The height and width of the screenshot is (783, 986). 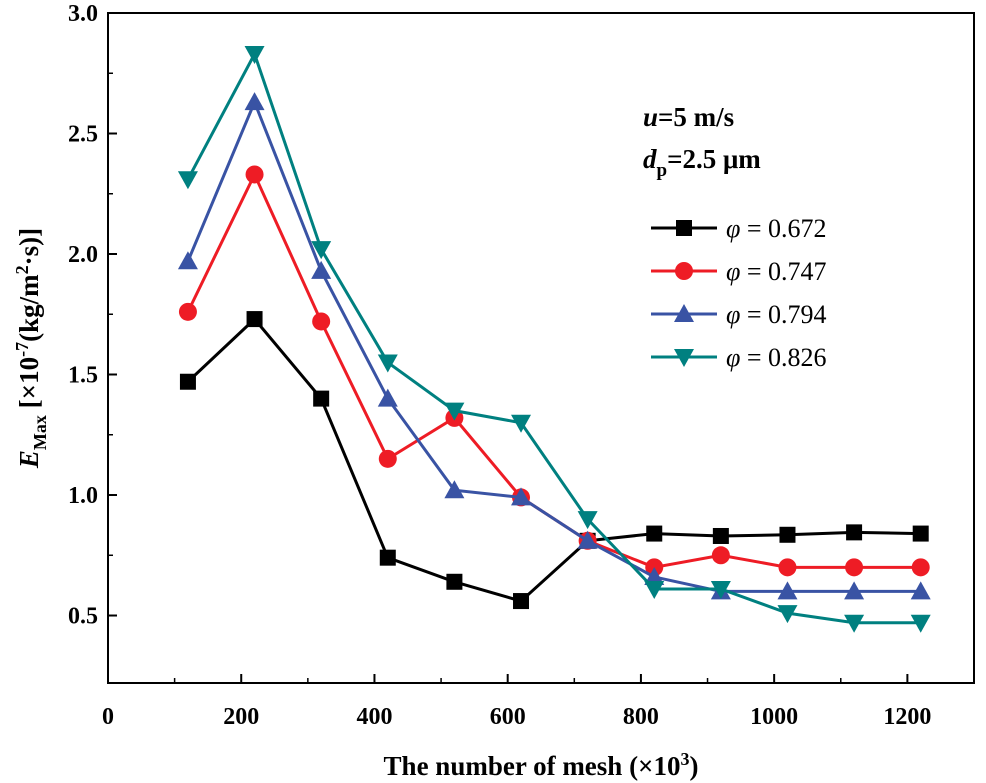 What do you see at coordinates (776, 228) in the screenshot?
I see `legend-label: φ = 0.672` at bounding box center [776, 228].